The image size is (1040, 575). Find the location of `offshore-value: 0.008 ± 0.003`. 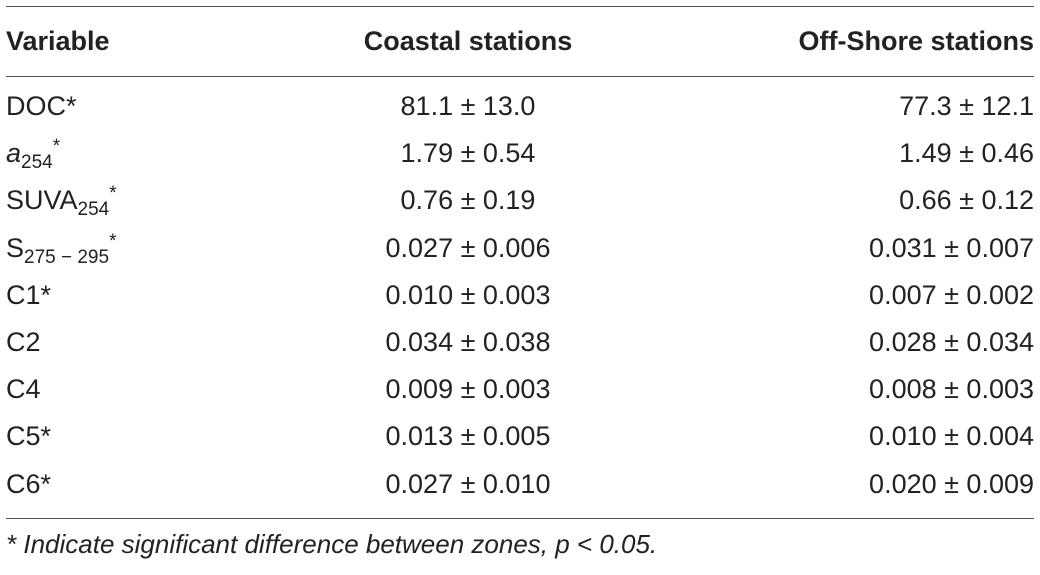

offshore-value: 0.008 ± 0.003 is located at coordinates (951, 389).